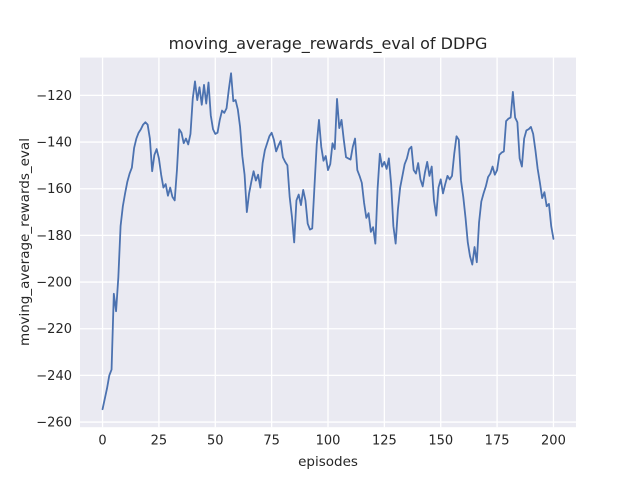 Image resolution: width=640 pixels, height=484 pixels. What do you see at coordinates (271, 441) in the screenshot?
I see `x-tick-label: 75` at bounding box center [271, 441].